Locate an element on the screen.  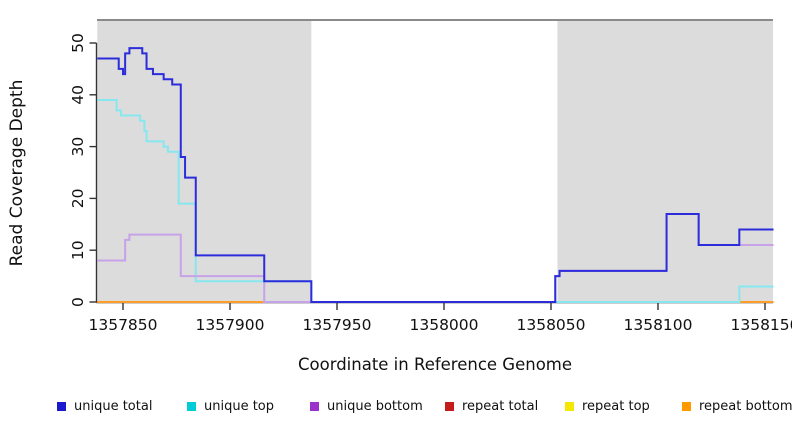
x-tick-label: 1357900 is located at coordinates (229, 325).